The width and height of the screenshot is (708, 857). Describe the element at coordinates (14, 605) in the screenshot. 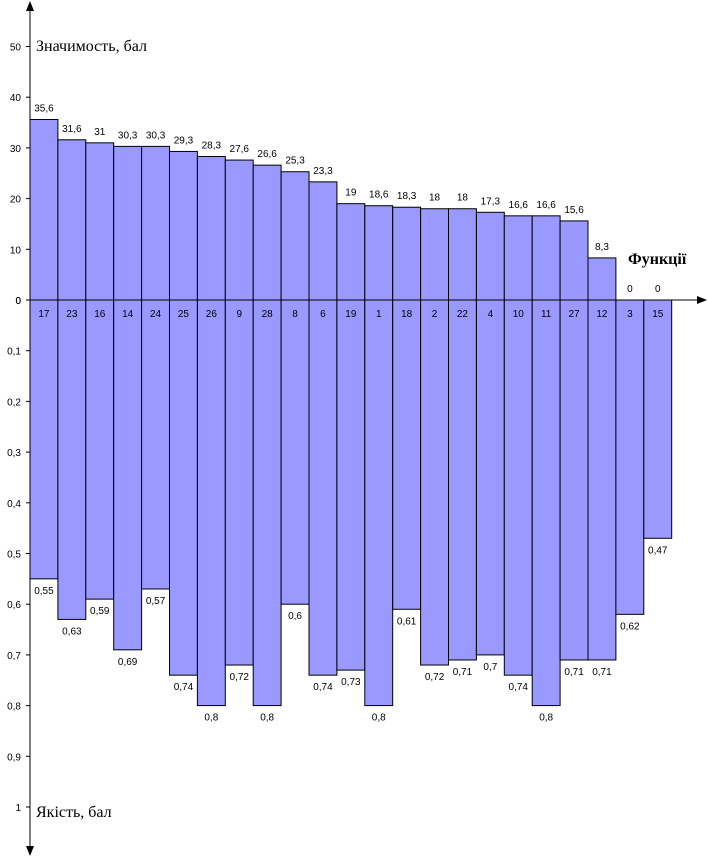

I see `lower-tick-label: 0,6` at that location.